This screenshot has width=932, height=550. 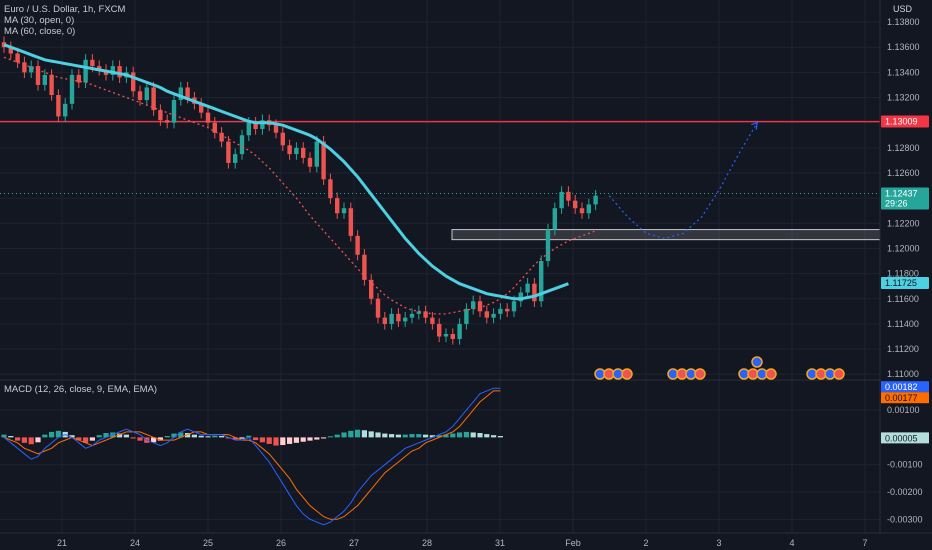 I want to click on projection-path, so click(x=683, y=181).